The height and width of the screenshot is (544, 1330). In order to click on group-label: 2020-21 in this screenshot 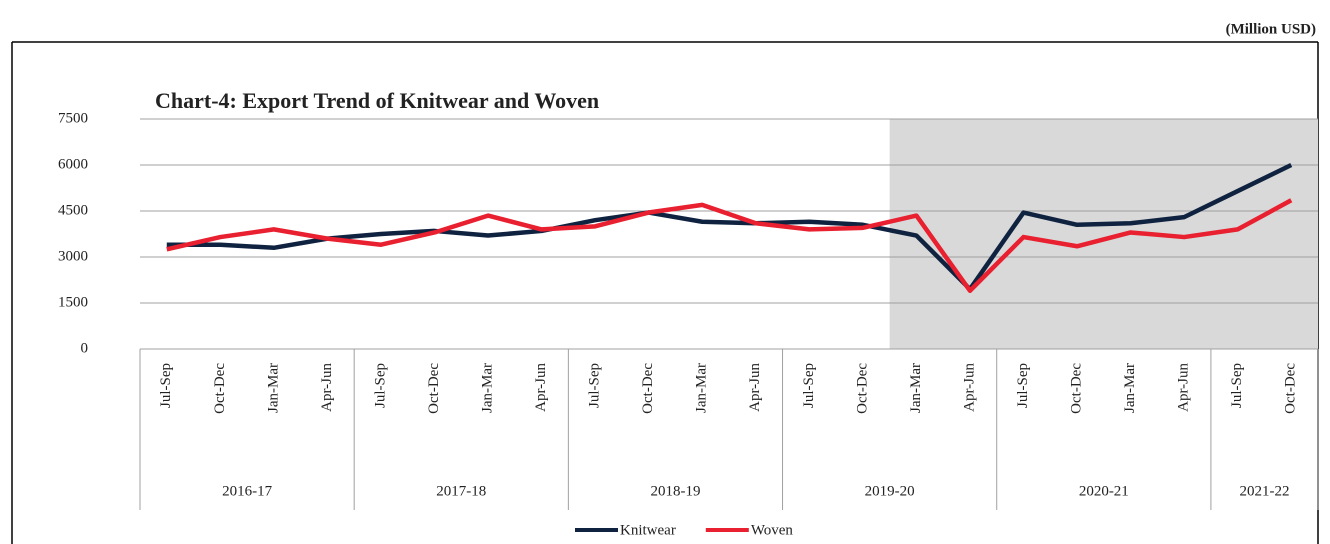, I will do `click(1104, 491)`.